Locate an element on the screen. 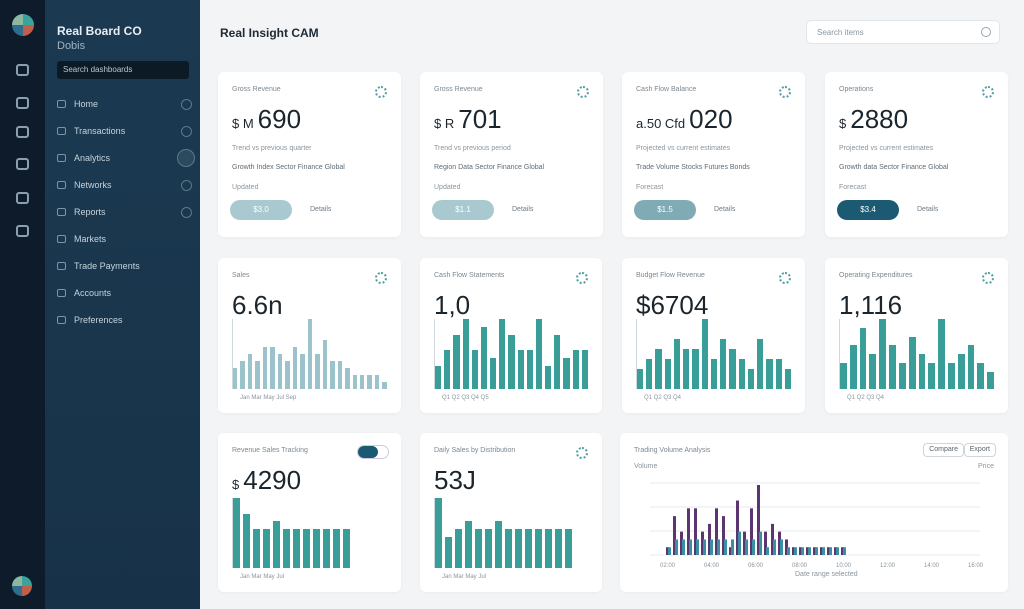  kpi-number: 701 is located at coordinates (480, 119).